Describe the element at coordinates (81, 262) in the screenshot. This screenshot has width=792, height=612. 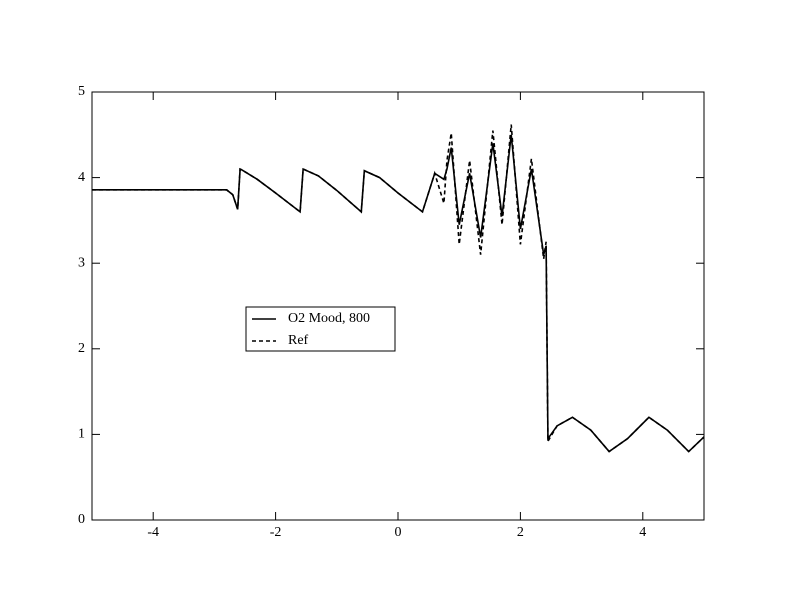
I see `y-tick-label: 3` at that location.